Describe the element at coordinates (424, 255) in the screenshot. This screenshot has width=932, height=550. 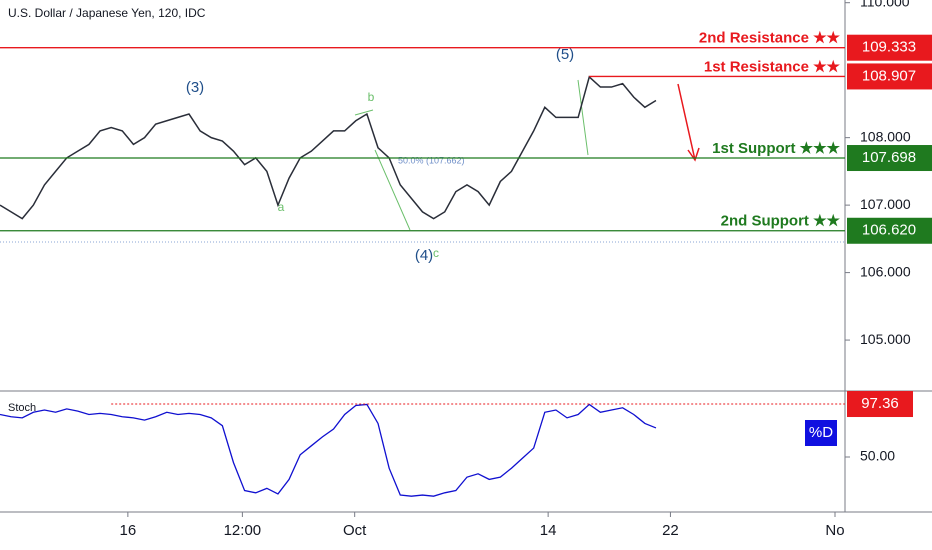
I see `wave-label: (4)` at that location.